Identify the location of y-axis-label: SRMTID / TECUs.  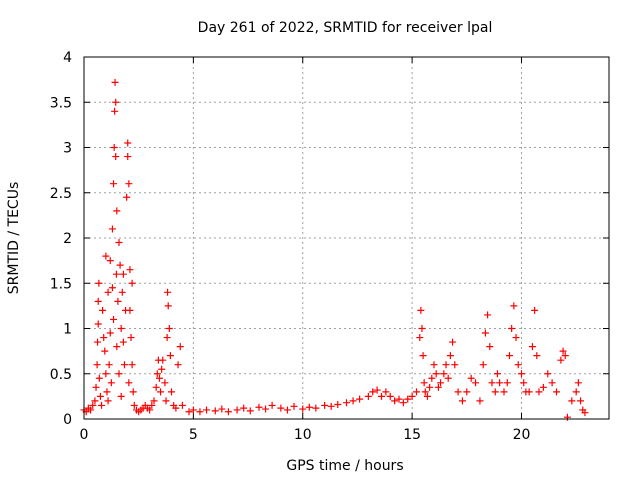
(14, 238).